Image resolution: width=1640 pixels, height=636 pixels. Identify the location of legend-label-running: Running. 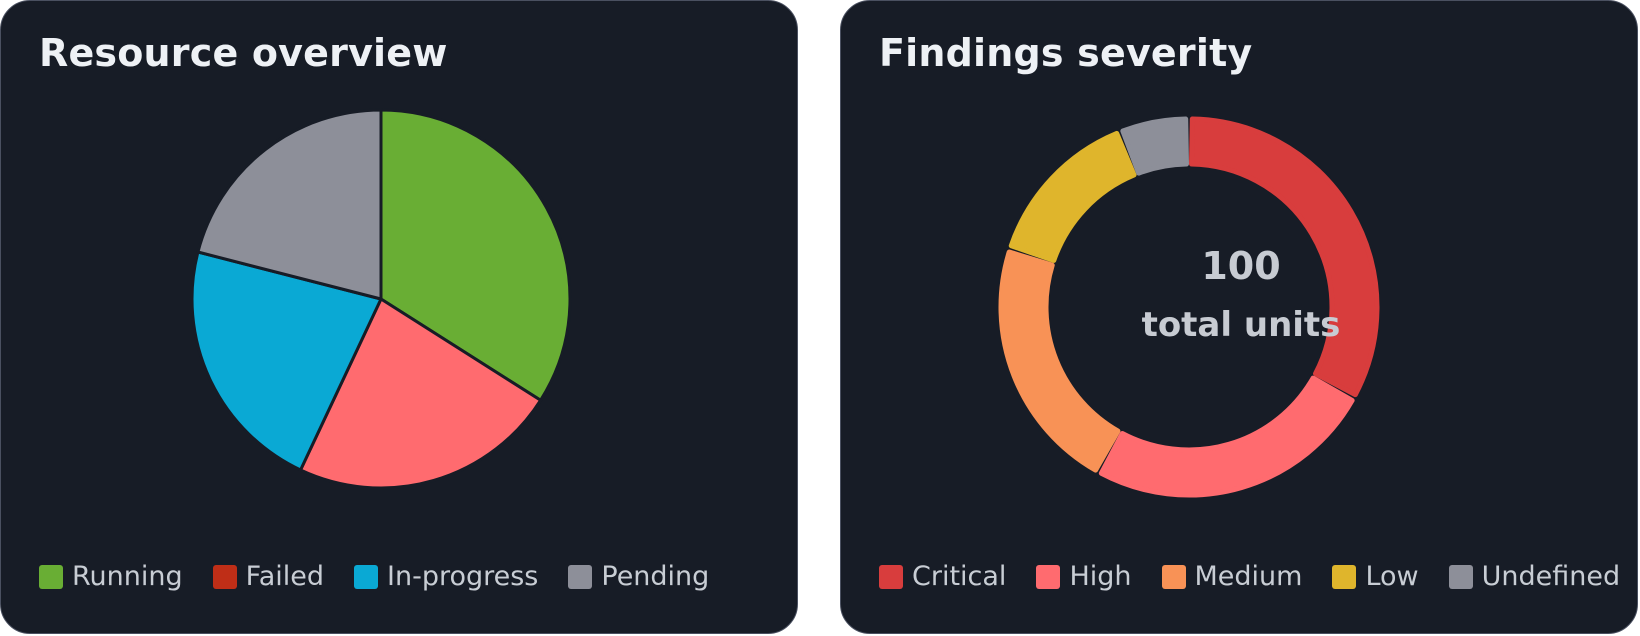
(127, 576).